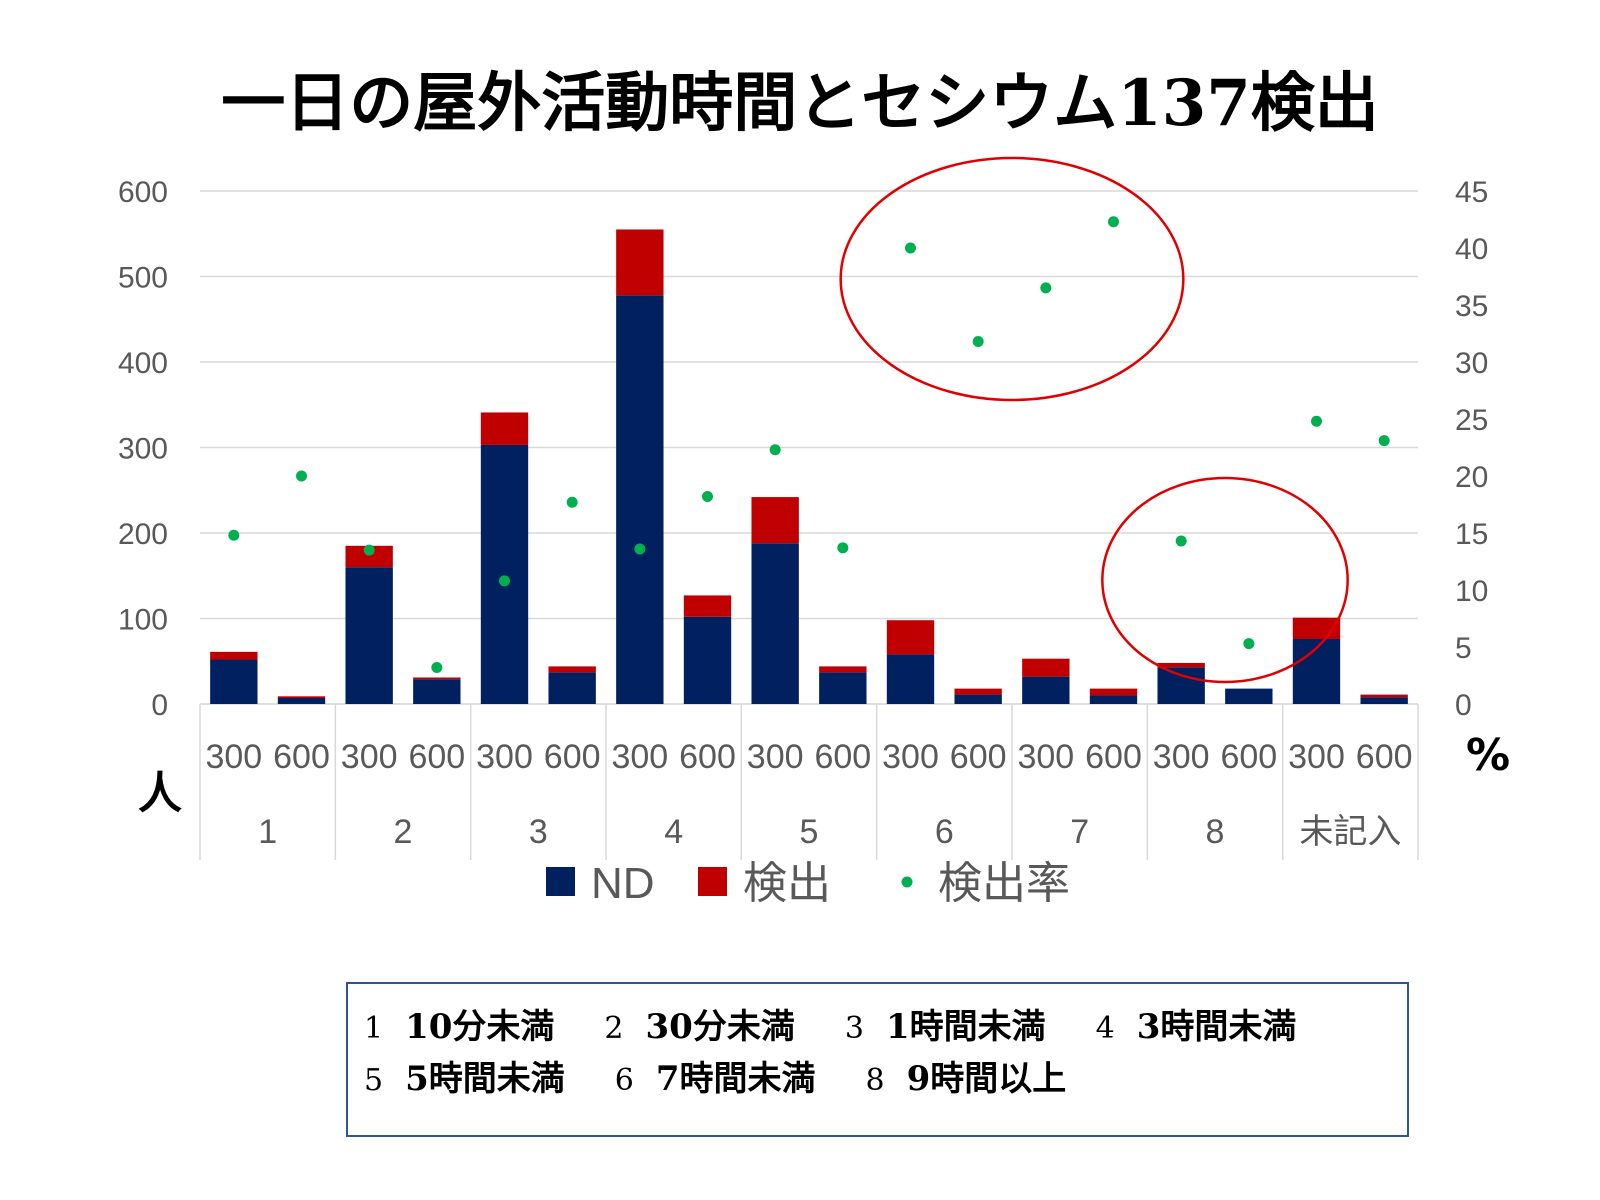 Image resolution: width=1600 pixels, height=1200 pixels. What do you see at coordinates (1471, 363) in the screenshot?
I see `y2-tick-label: 30` at bounding box center [1471, 363].